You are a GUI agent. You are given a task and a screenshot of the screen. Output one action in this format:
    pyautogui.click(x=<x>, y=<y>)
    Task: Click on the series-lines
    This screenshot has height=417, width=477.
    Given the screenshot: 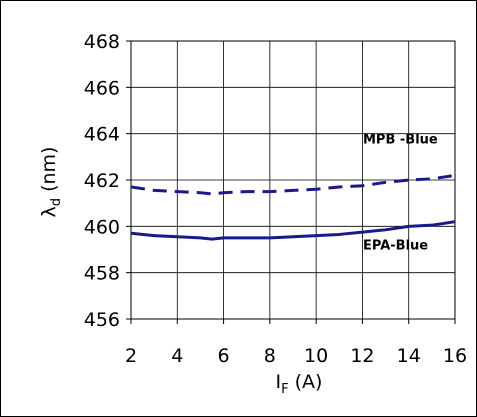 What is the action you would take?
    pyautogui.click(x=293, y=207)
    